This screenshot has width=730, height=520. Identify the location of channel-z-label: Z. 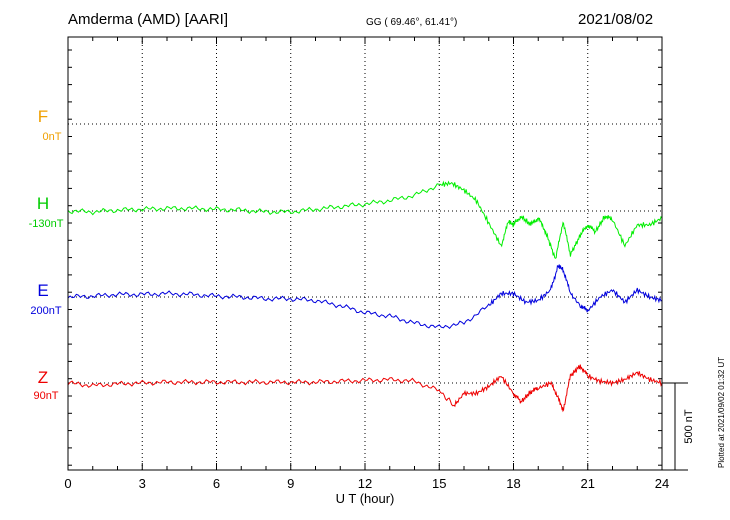
(43, 377).